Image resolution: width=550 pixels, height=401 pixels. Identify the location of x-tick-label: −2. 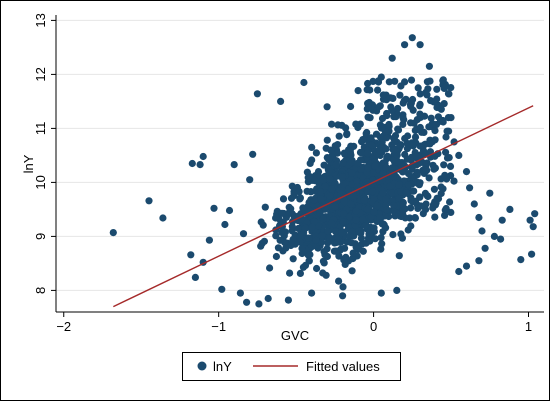
(63, 326).